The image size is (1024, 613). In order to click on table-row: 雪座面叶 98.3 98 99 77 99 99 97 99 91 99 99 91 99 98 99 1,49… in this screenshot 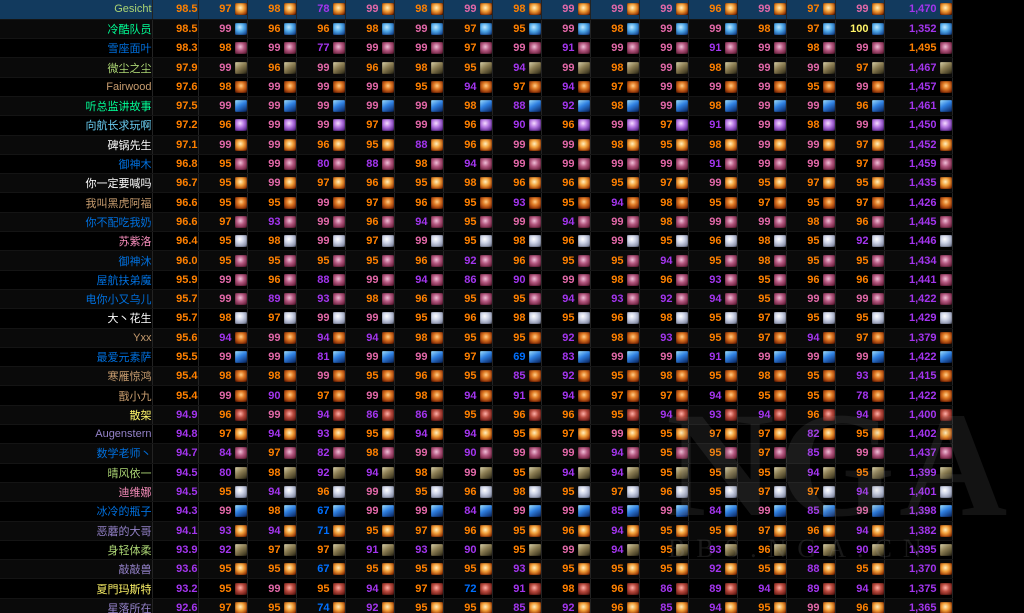, I will do `click(476, 48)`.